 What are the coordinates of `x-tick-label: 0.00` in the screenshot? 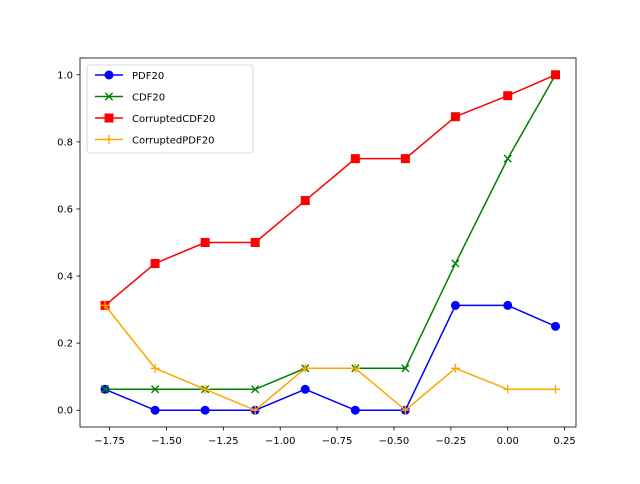 It's located at (508, 441).